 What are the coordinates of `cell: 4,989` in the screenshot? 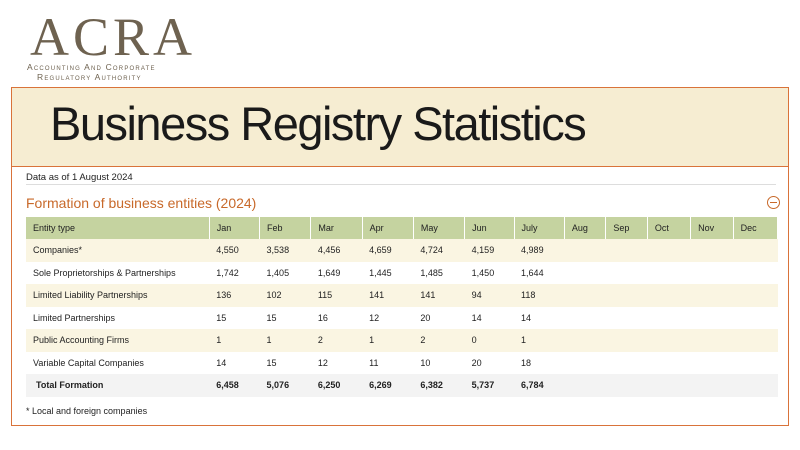 It's located at (539, 250).